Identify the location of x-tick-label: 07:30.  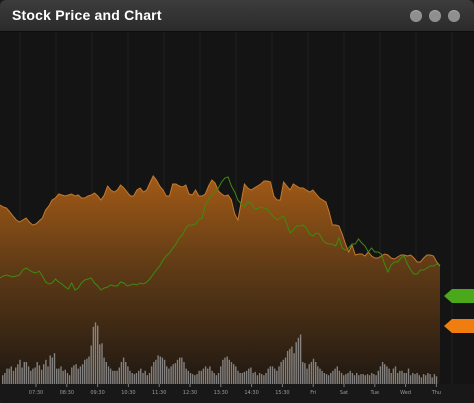
(36, 393).